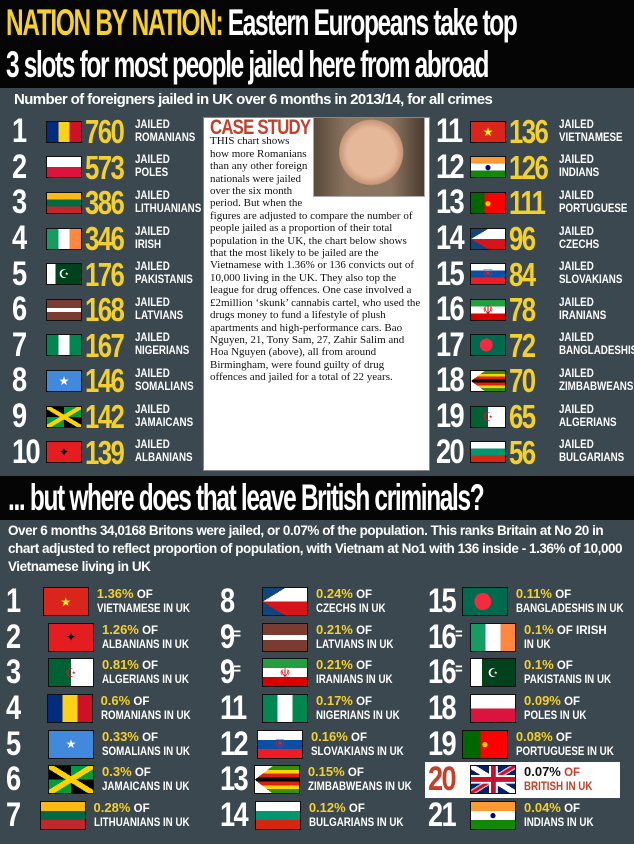 The image size is (634, 844). I want to click on nationality-label: NIGERIANS IN UK, so click(358, 716).